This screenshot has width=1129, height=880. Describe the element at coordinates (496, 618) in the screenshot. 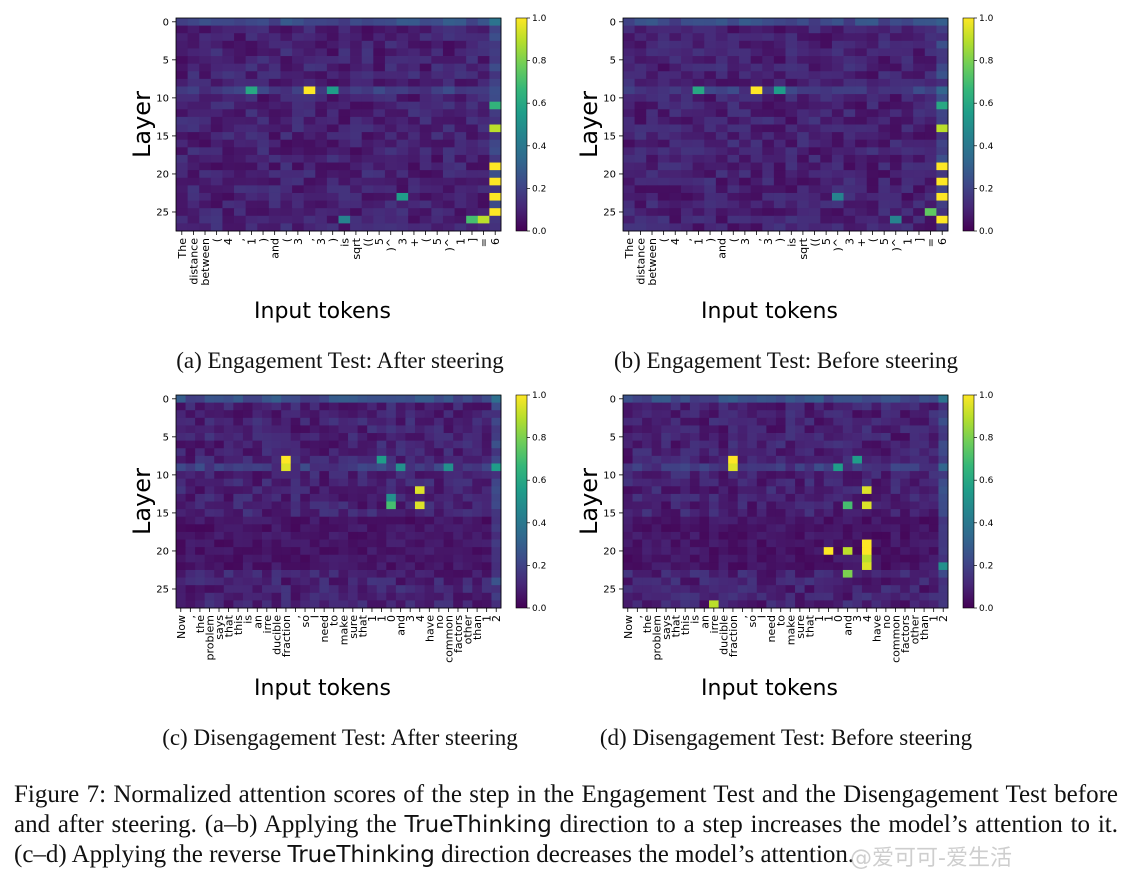

I see `x-tick-label: 2` at that location.